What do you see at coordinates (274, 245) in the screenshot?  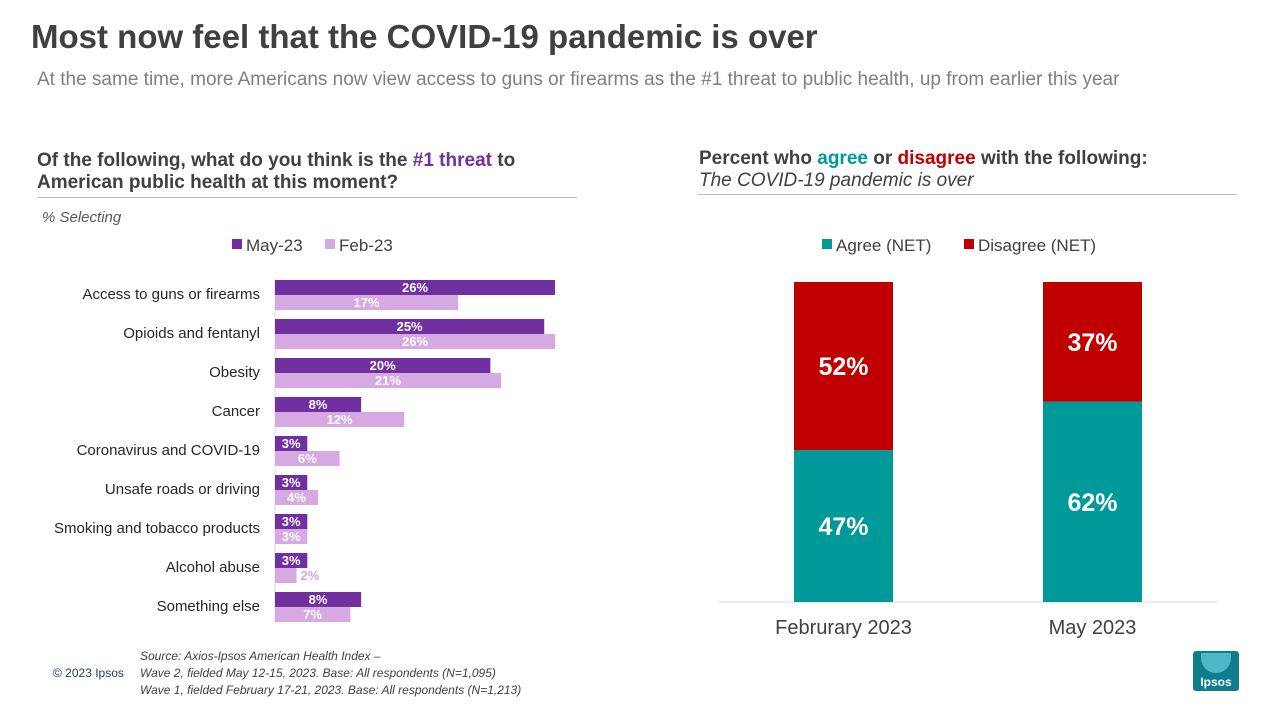 I see `legend-label-may: May-23` at bounding box center [274, 245].